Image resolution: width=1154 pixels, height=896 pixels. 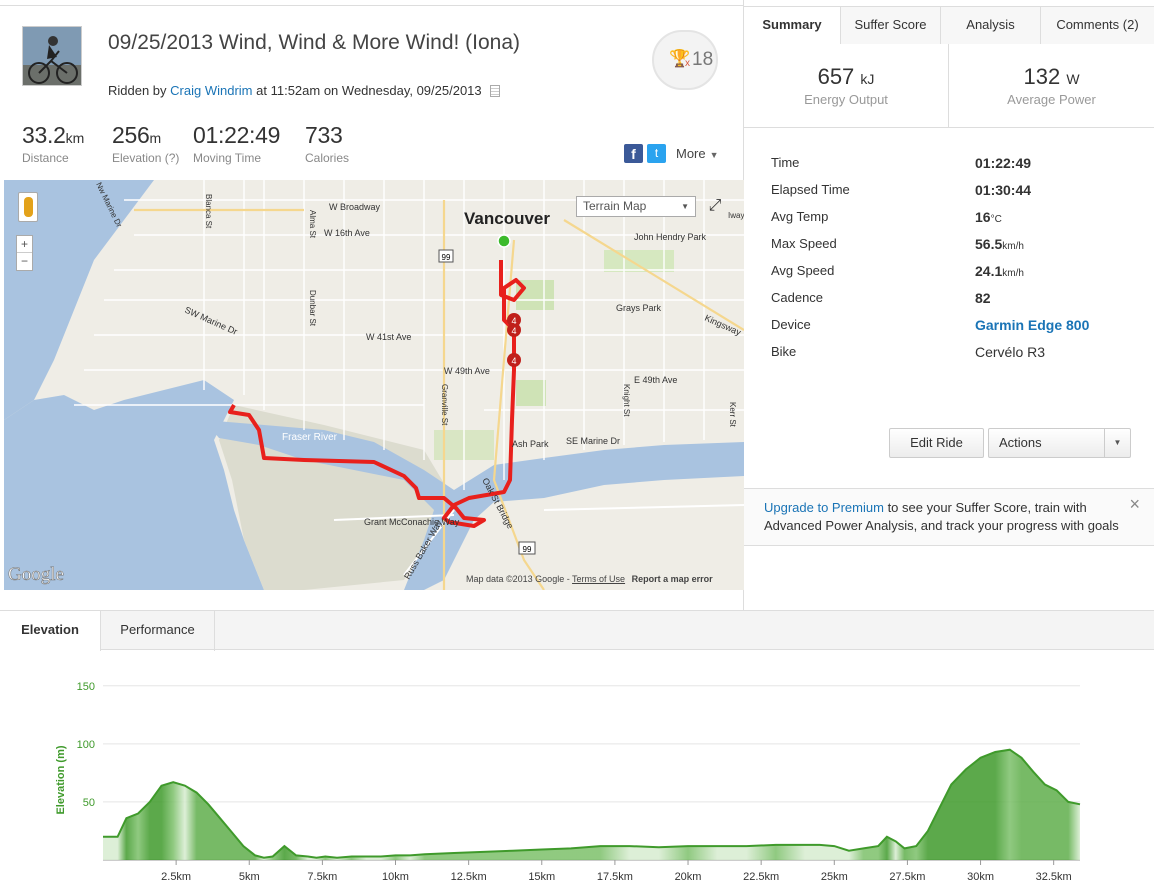 I want to click on energy-output: 657 kJ Energy Output, so click(x=846, y=86).